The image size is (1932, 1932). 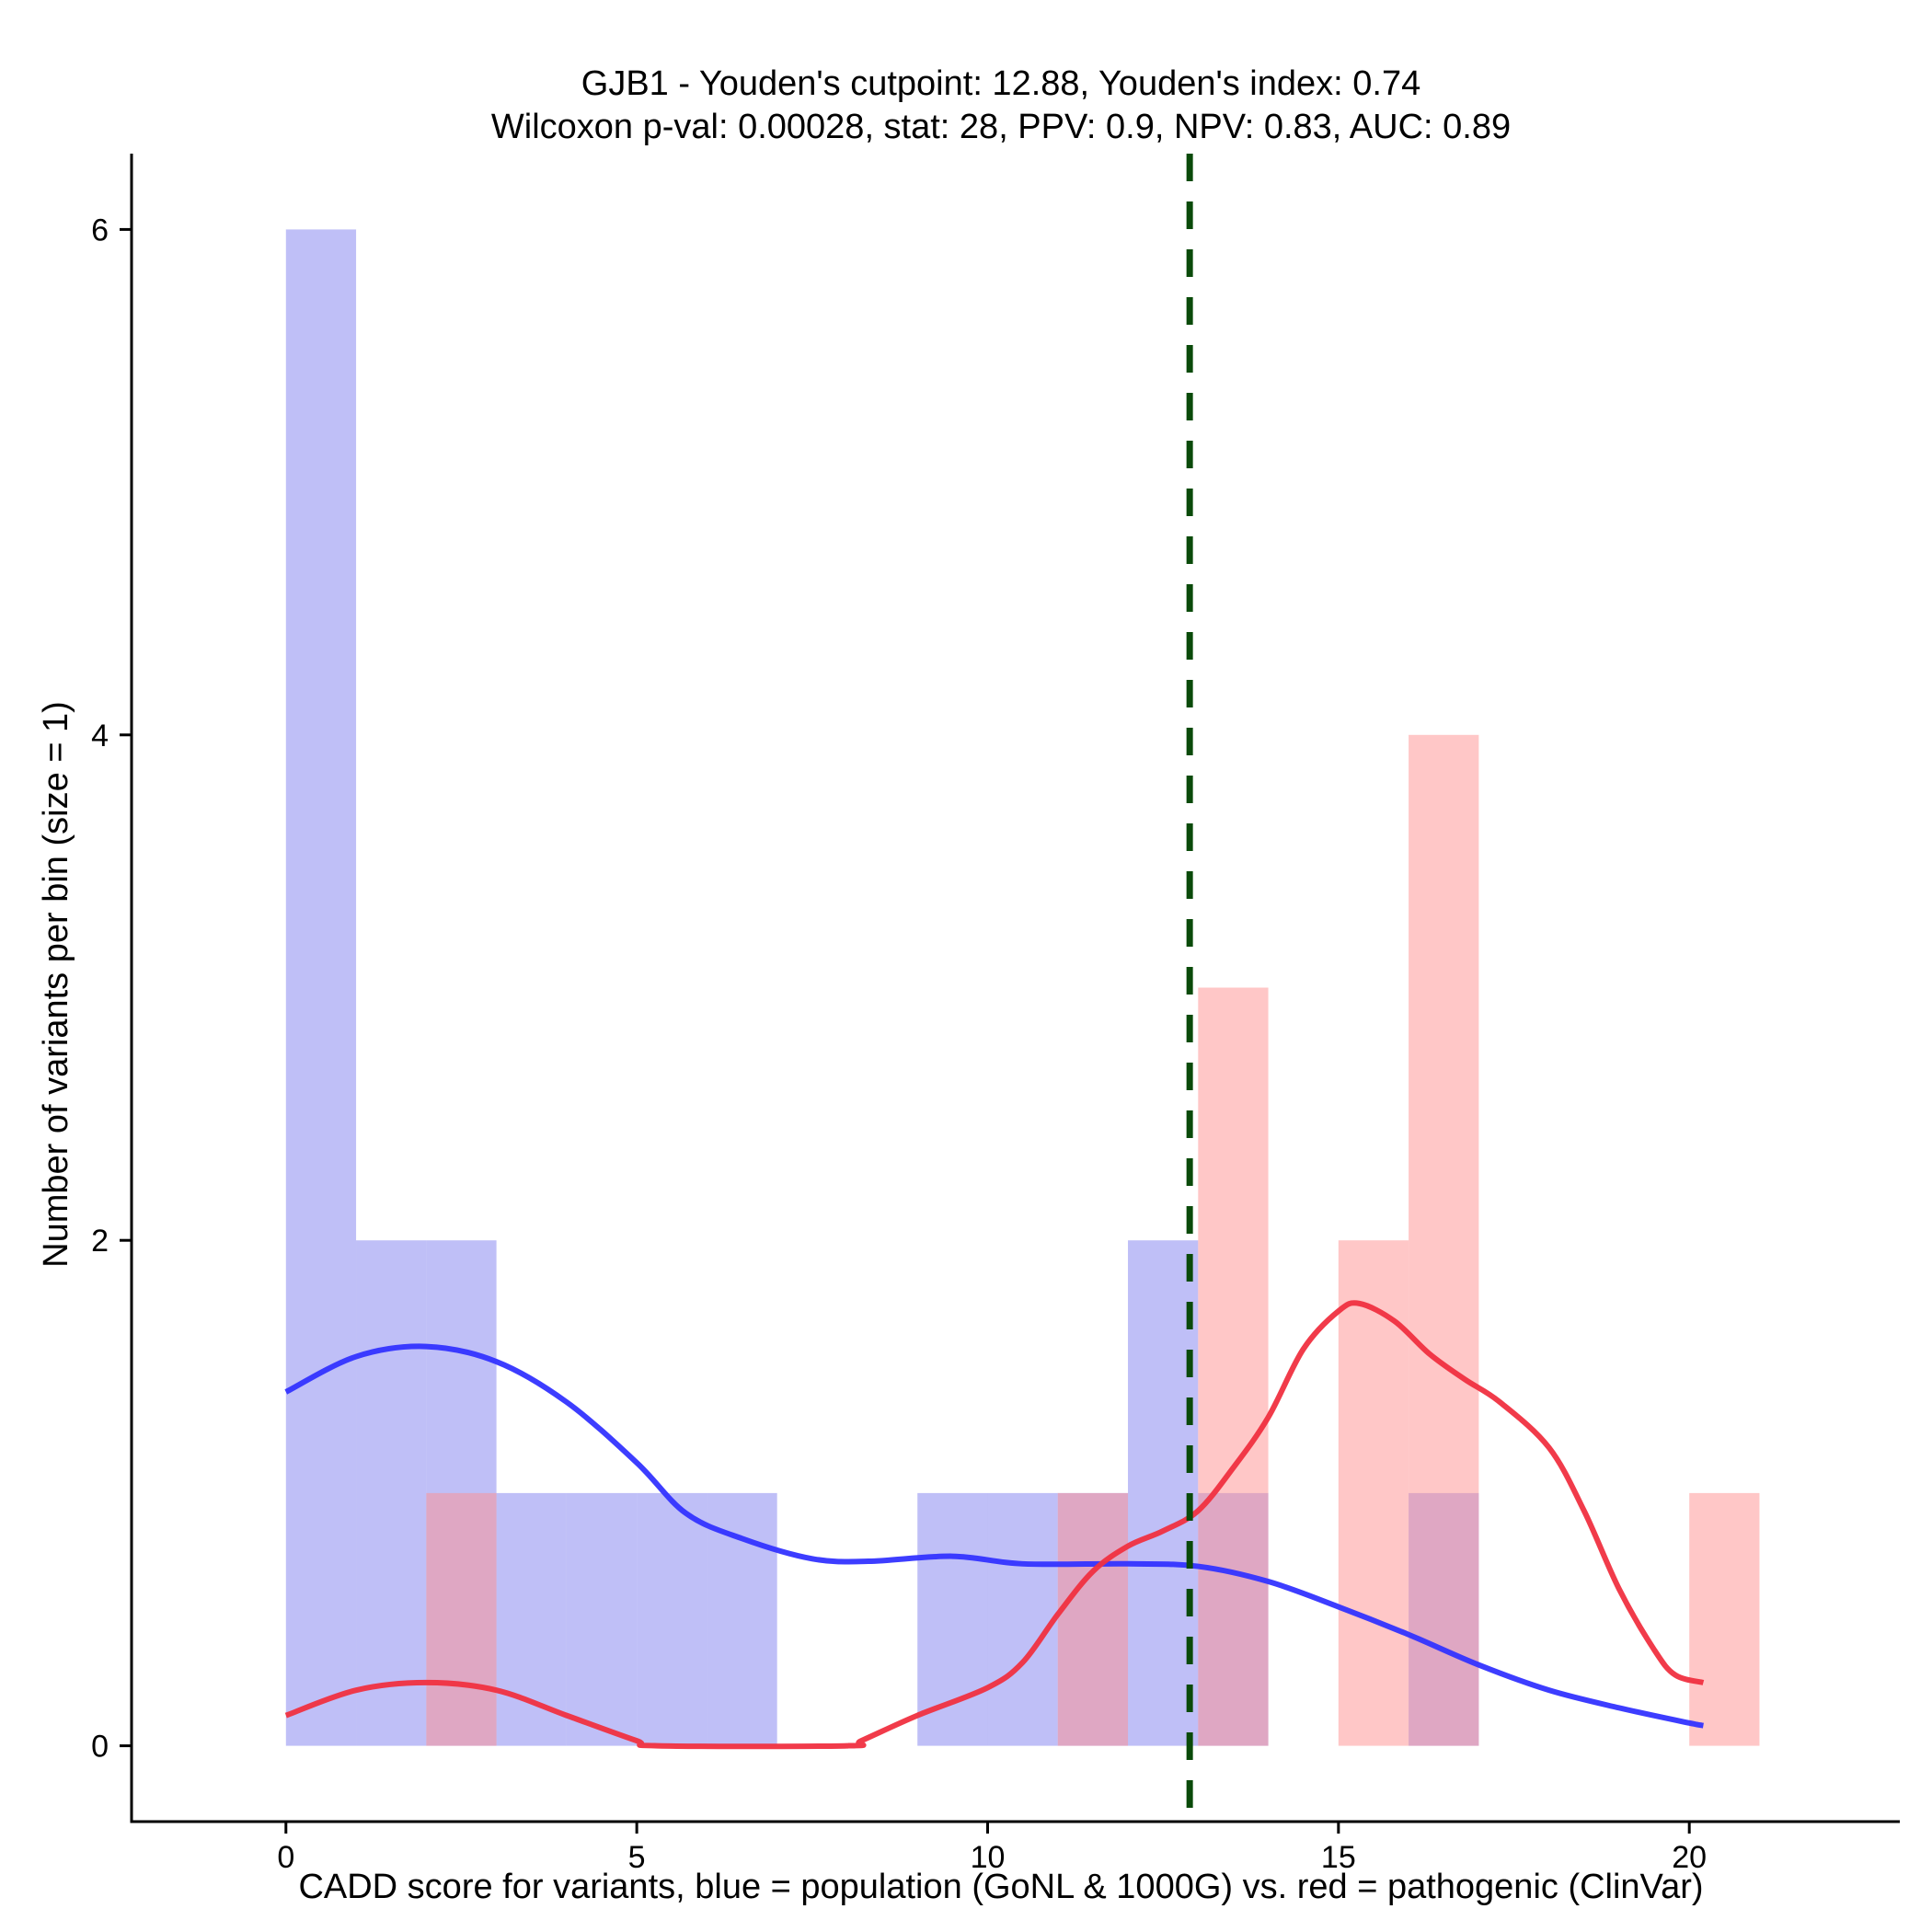 I want to click on density-curve-population, so click(x=994, y=1536).